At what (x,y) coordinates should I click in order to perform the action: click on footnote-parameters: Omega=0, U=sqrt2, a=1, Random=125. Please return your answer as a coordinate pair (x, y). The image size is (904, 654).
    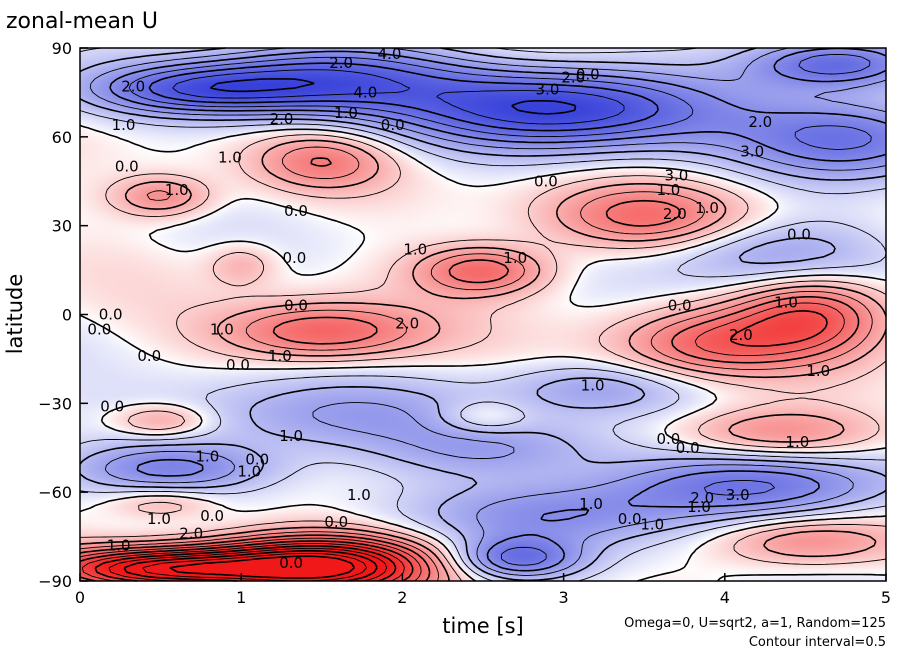
    Looking at the image, I should click on (755, 623).